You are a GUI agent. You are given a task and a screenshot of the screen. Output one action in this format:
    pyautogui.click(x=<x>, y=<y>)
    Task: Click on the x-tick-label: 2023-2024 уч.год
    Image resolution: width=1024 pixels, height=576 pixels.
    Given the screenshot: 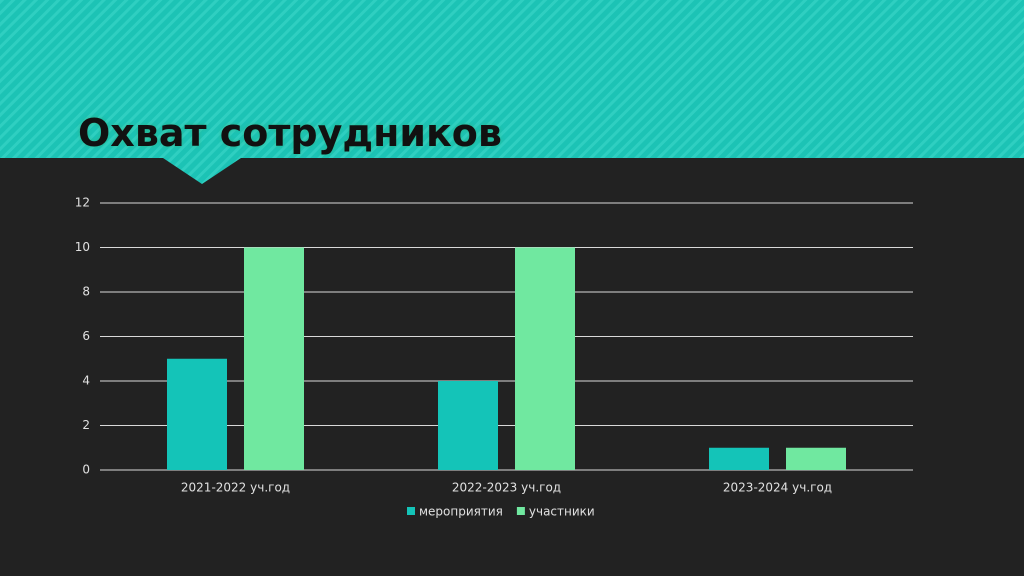 What is the action you would take?
    pyautogui.click(x=777, y=488)
    